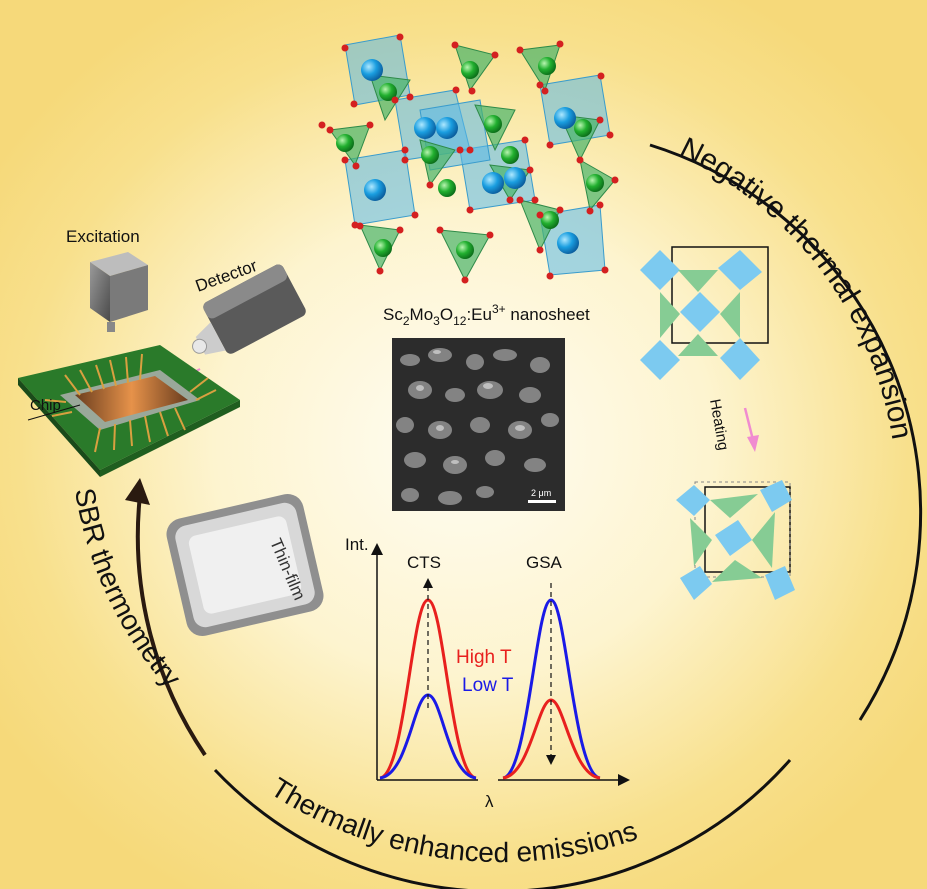 The image size is (927, 889). What do you see at coordinates (107, 279) in the screenshot?
I see `excitation-source-icon: Excitation` at bounding box center [107, 279].